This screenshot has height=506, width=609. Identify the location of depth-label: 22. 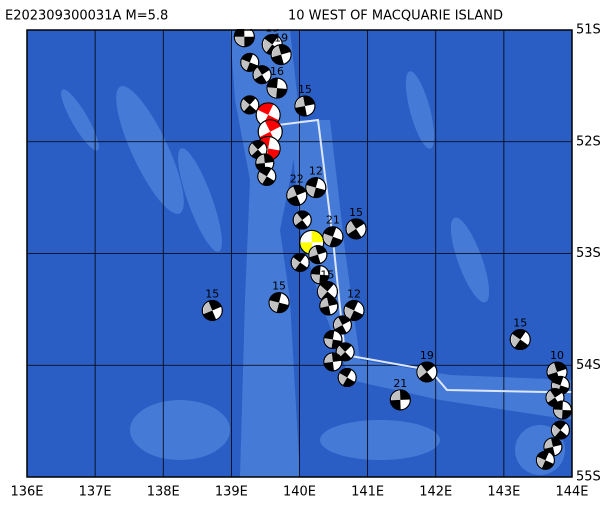
(297, 178).